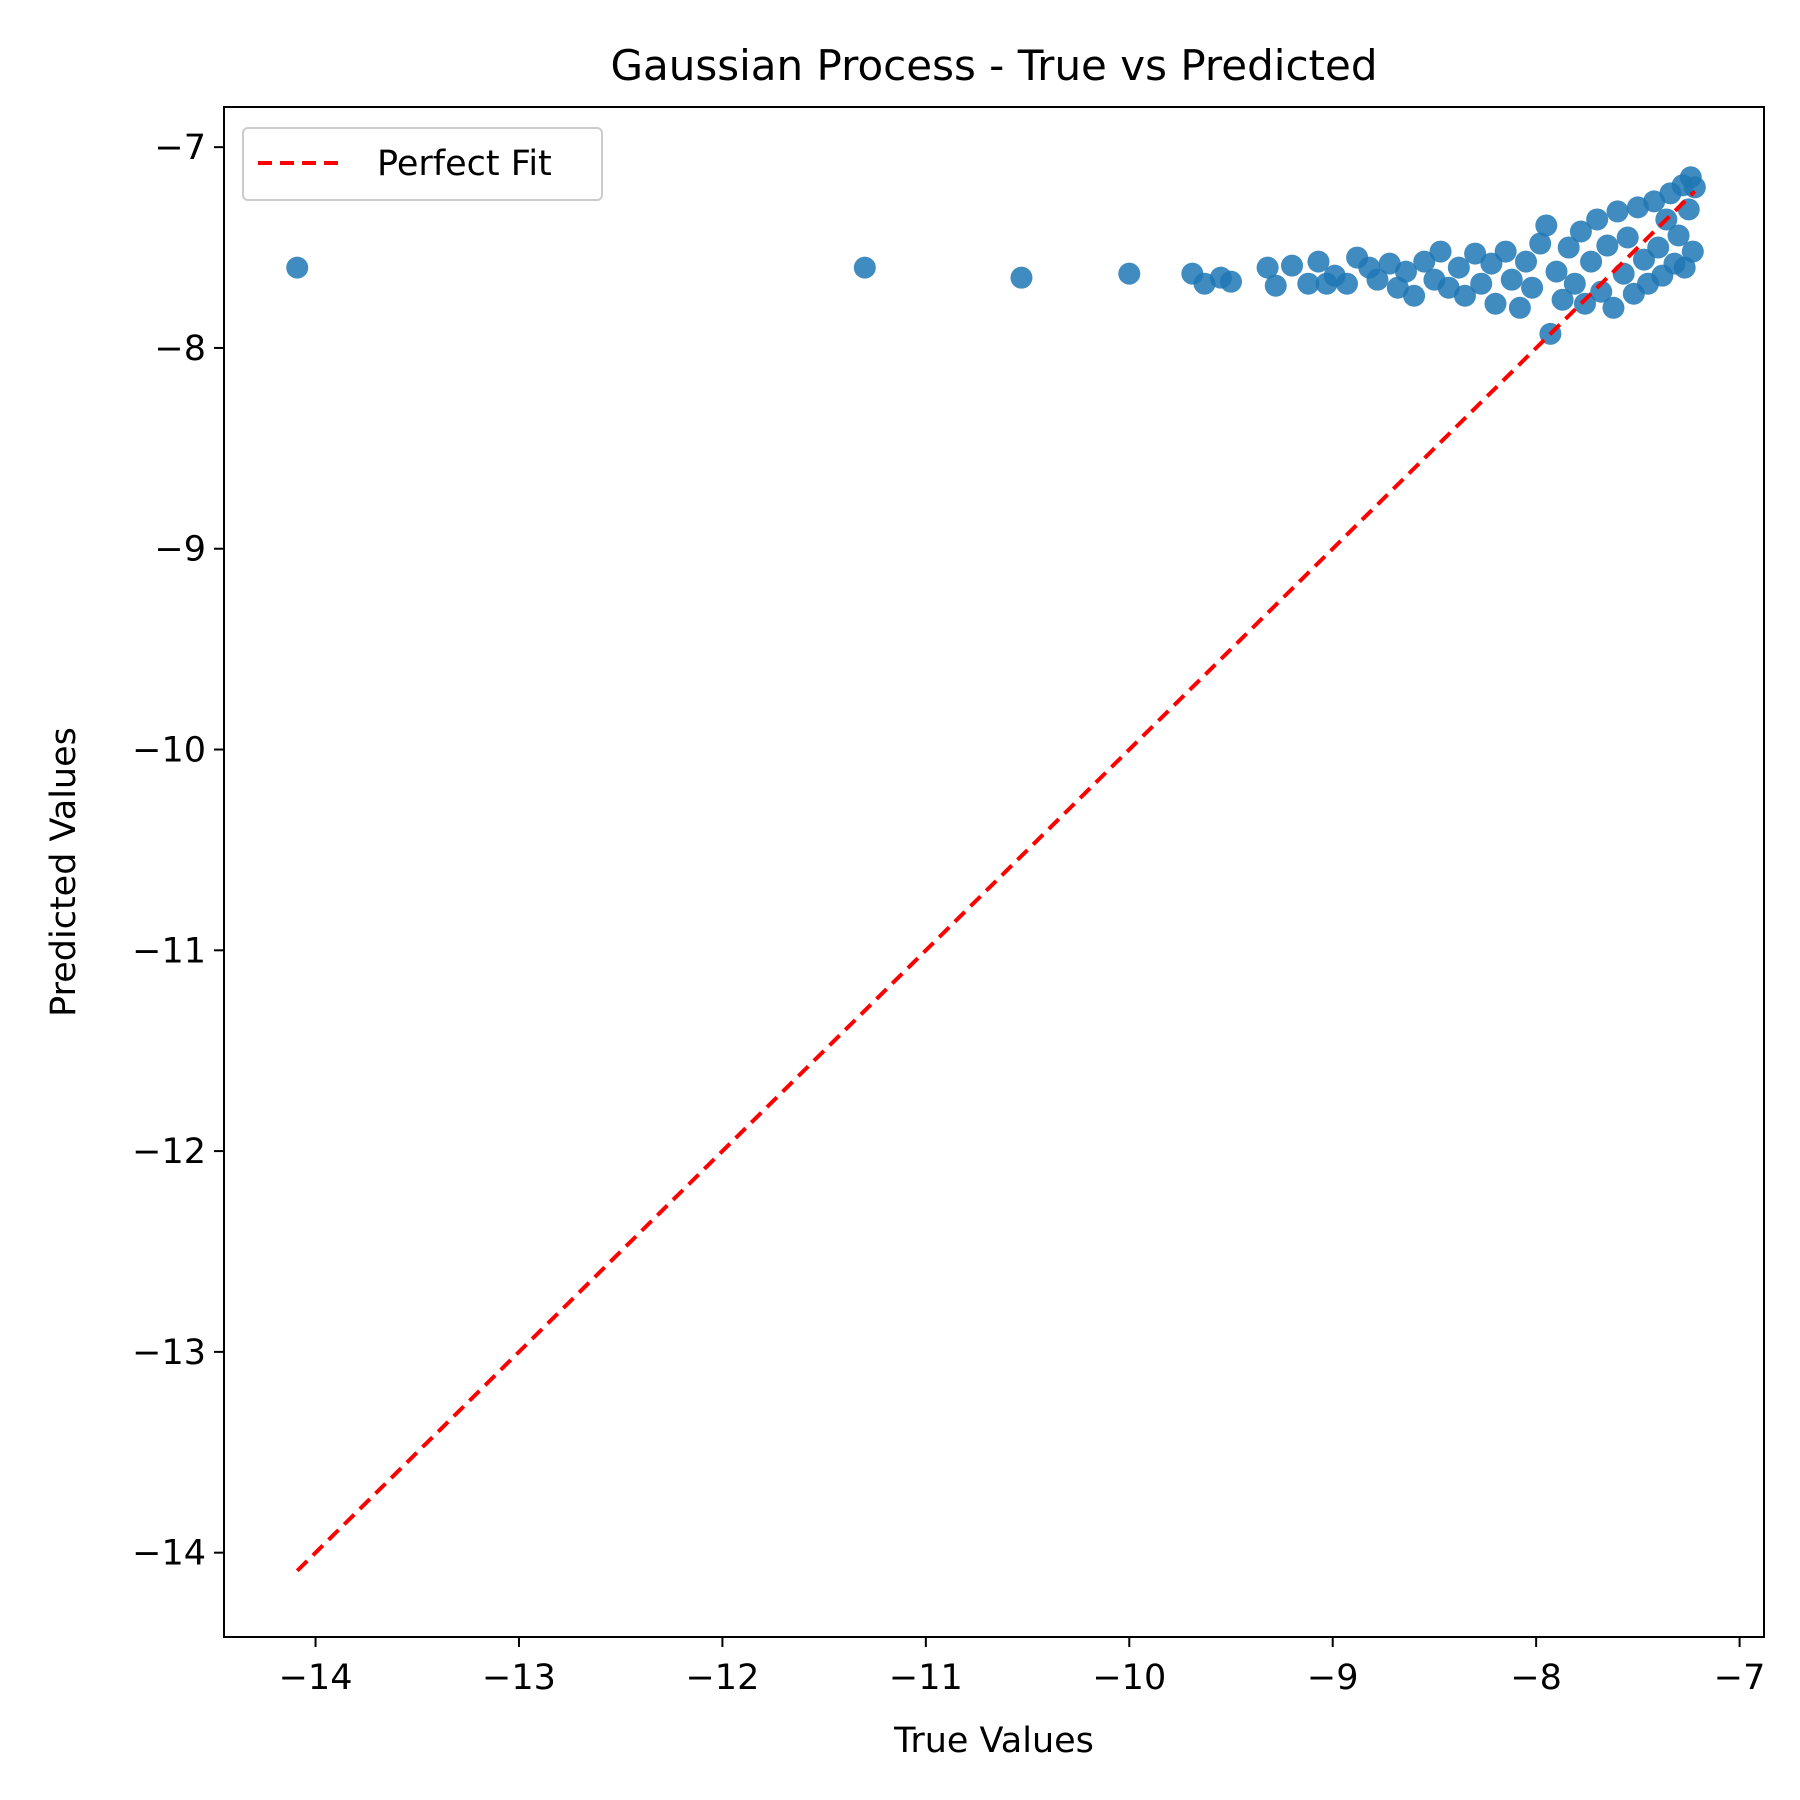 The width and height of the screenshot is (1800, 1800). I want to click on x-tick-label: −8, so click(1536, 1678).